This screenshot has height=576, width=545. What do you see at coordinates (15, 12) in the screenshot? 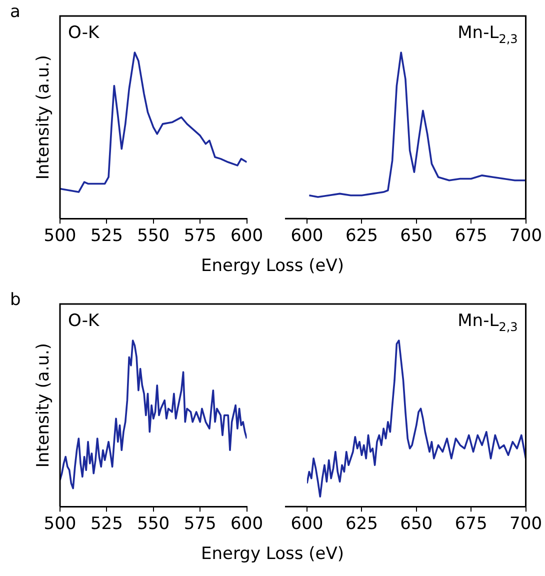
I see `chart-title: a` at bounding box center [15, 12].